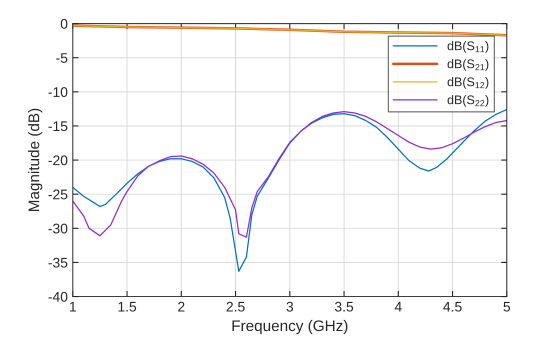  I want to click on y-tick-label: -40, so click(58, 297).